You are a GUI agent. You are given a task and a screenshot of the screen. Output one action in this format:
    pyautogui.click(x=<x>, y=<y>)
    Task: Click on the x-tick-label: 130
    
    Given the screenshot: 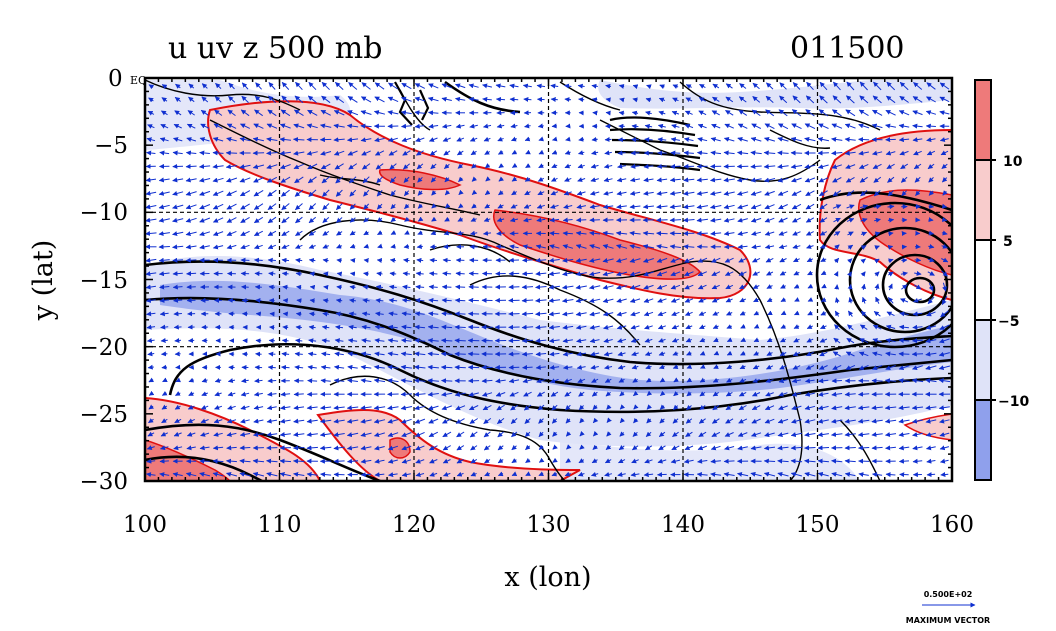 What is the action you would take?
    pyautogui.click(x=549, y=525)
    